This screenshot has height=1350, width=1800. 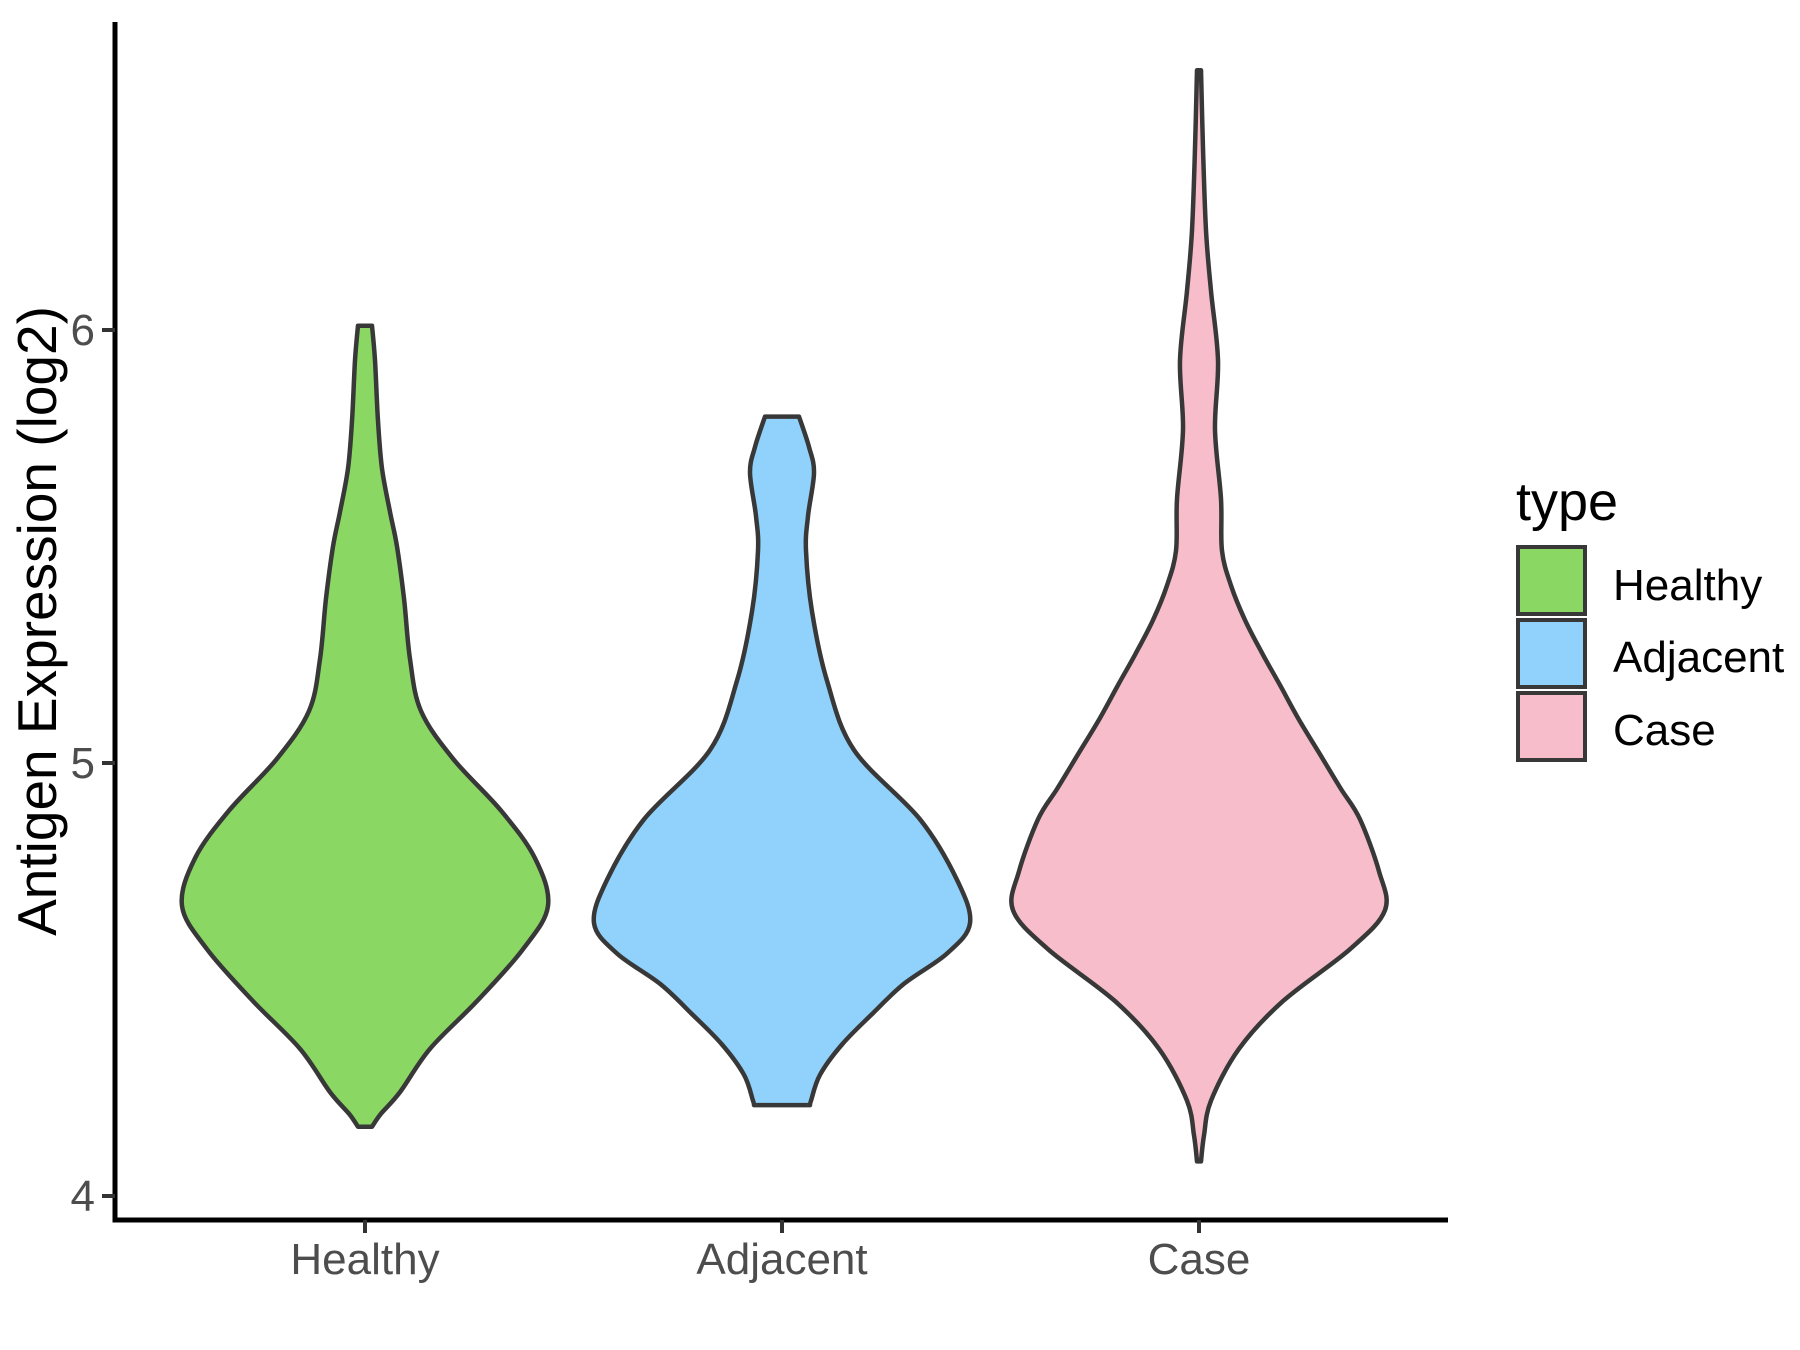 What do you see at coordinates (1551, 653) in the screenshot?
I see `legend-key-adjacent` at bounding box center [1551, 653].